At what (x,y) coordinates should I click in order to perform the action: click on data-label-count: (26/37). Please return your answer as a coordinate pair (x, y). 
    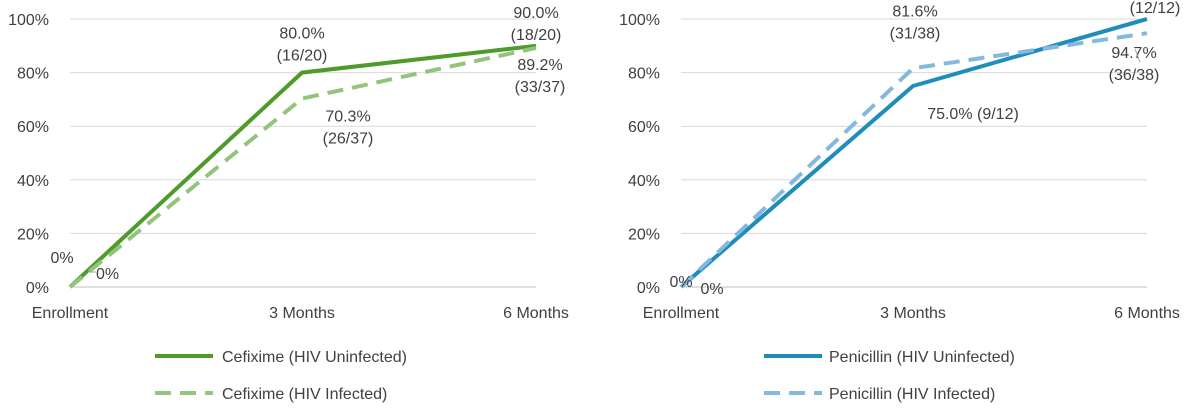
    Looking at the image, I should click on (348, 139).